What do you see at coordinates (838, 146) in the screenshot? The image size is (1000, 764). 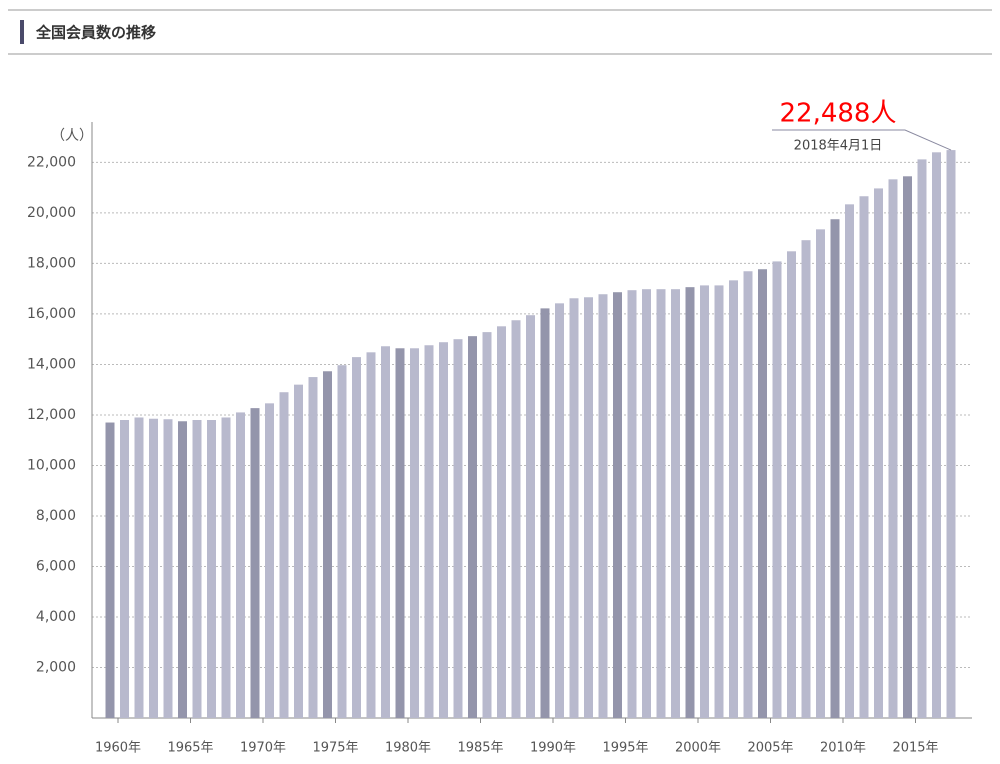 I see `annotation: 2018年4月1日` at bounding box center [838, 146].